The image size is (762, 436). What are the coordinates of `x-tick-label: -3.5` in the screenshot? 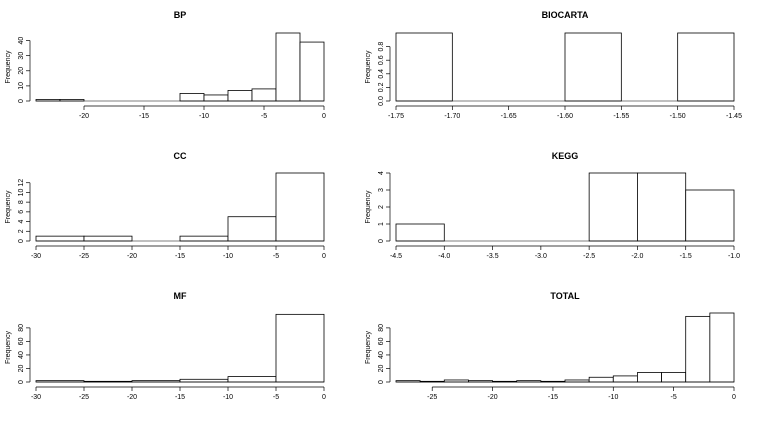 It's located at (493, 256).